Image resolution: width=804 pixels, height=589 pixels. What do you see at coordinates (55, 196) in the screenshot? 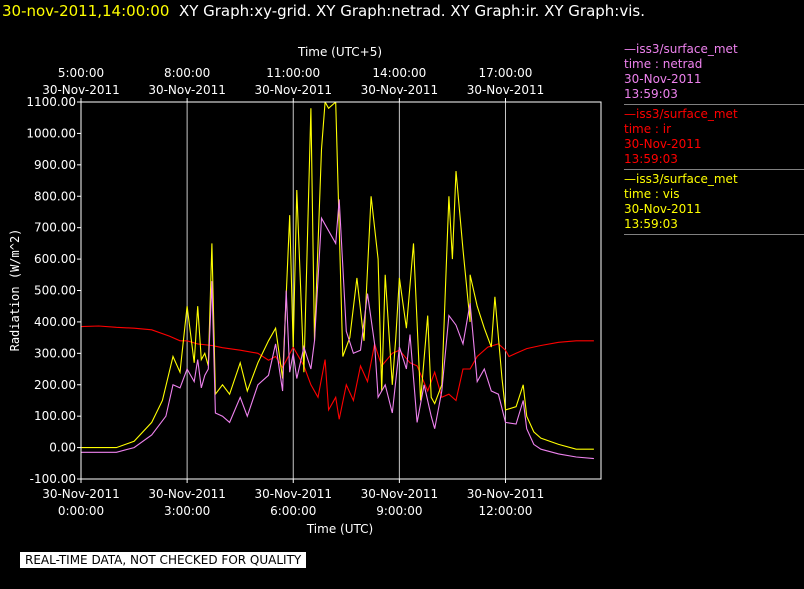
I see `y-tick-label: 800.00` at bounding box center [55, 196].